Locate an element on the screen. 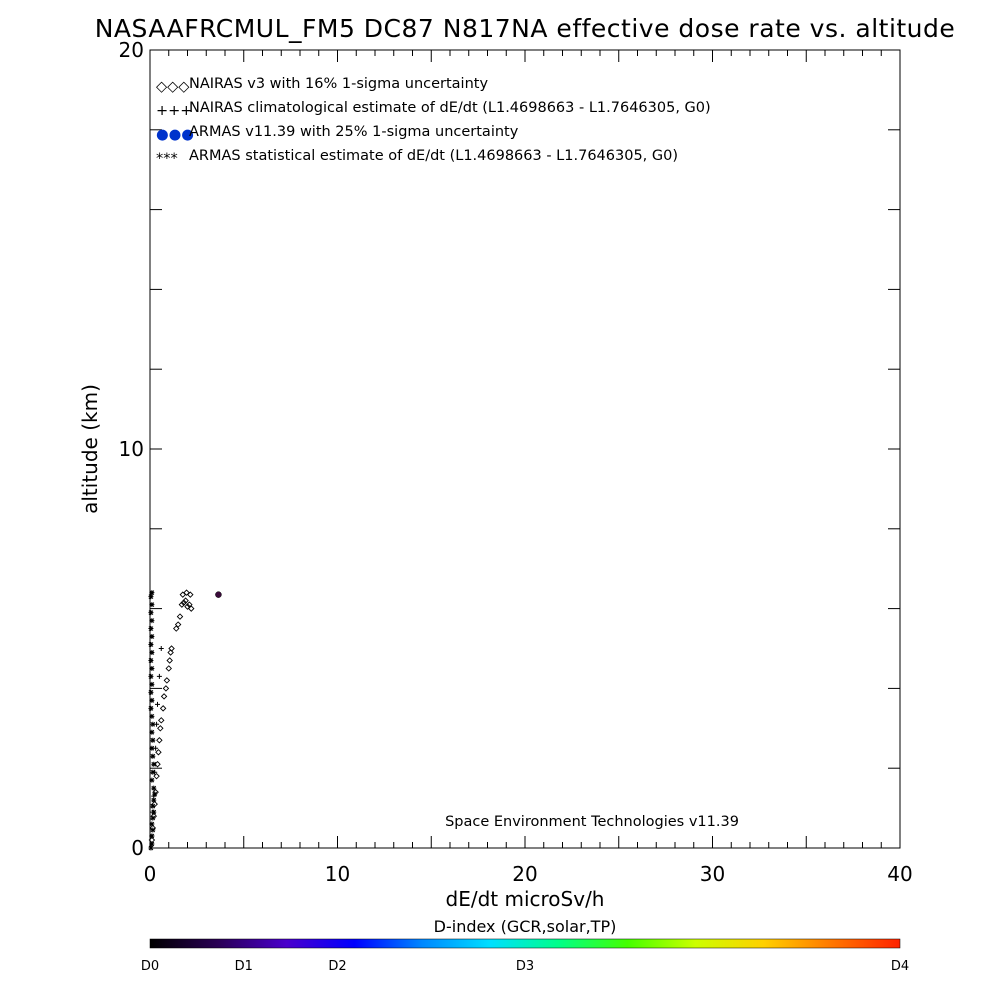  legend-marker: +++ is located at coordinates (174, 111).